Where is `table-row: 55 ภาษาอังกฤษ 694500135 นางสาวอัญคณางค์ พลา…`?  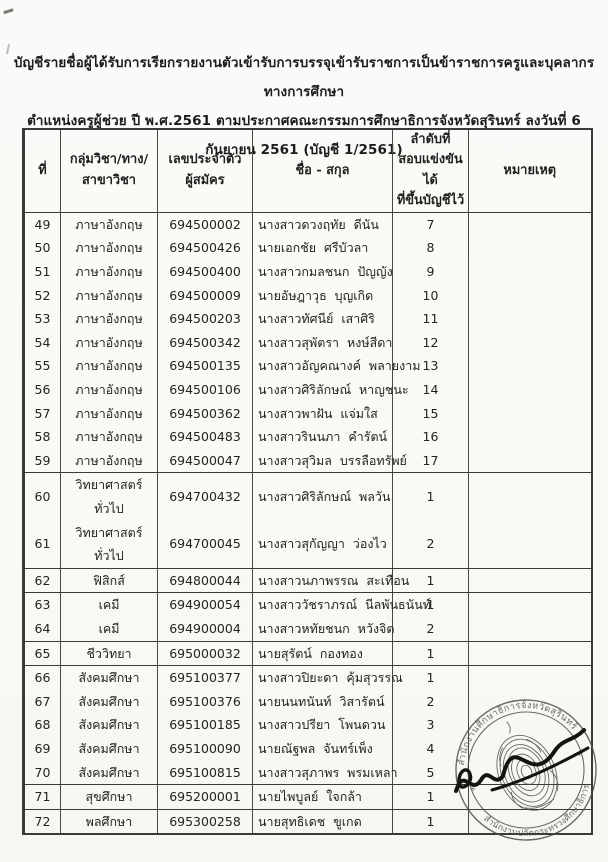
table-row: 55 ภาษาอังกฤษ 694500135 นางสาวอัญคณางค์ พลา… is located at coordinates (307, 366).